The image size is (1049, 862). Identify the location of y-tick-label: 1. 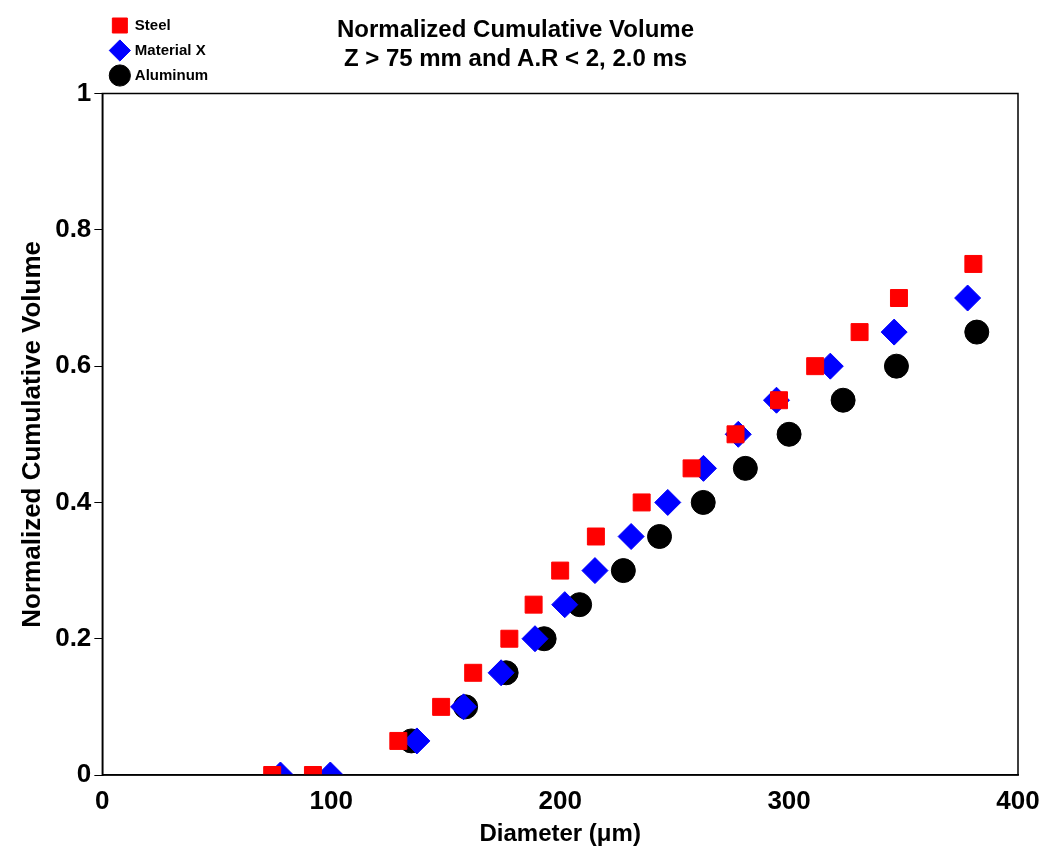
(84, 91).